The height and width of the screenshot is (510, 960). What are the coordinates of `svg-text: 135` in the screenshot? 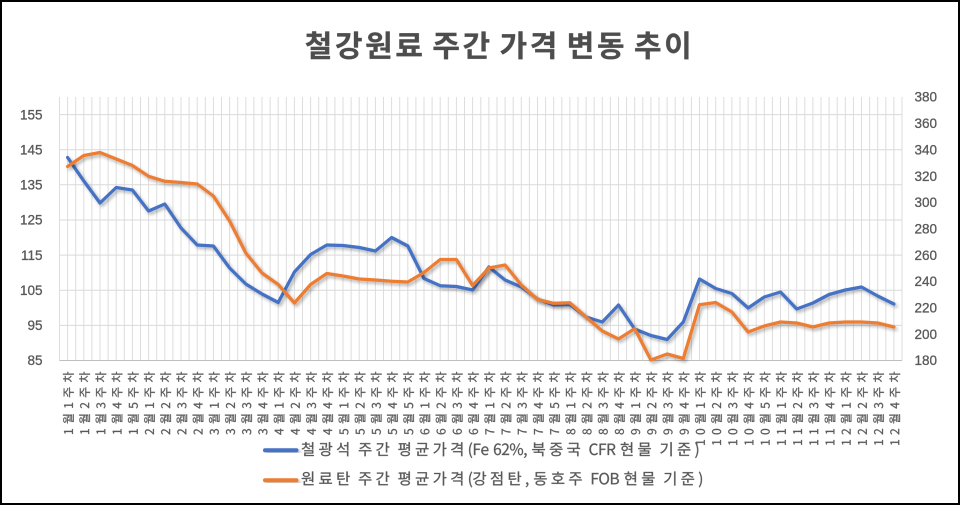 It's located at (31, 185).